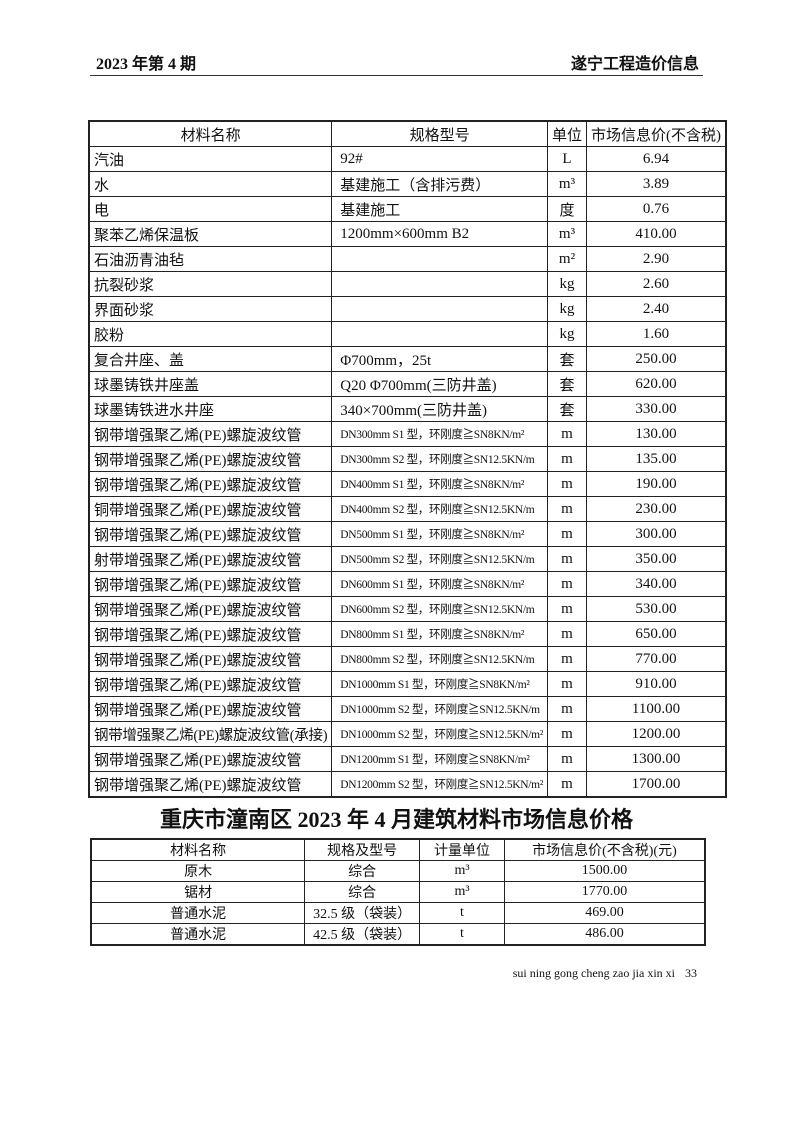 The image size is (793, 1122). What do you see at coordinates (210, 384) in the screenshot?
I see `cell-name: 球墨铸铁井座盖` at bounding box center [210, 384].